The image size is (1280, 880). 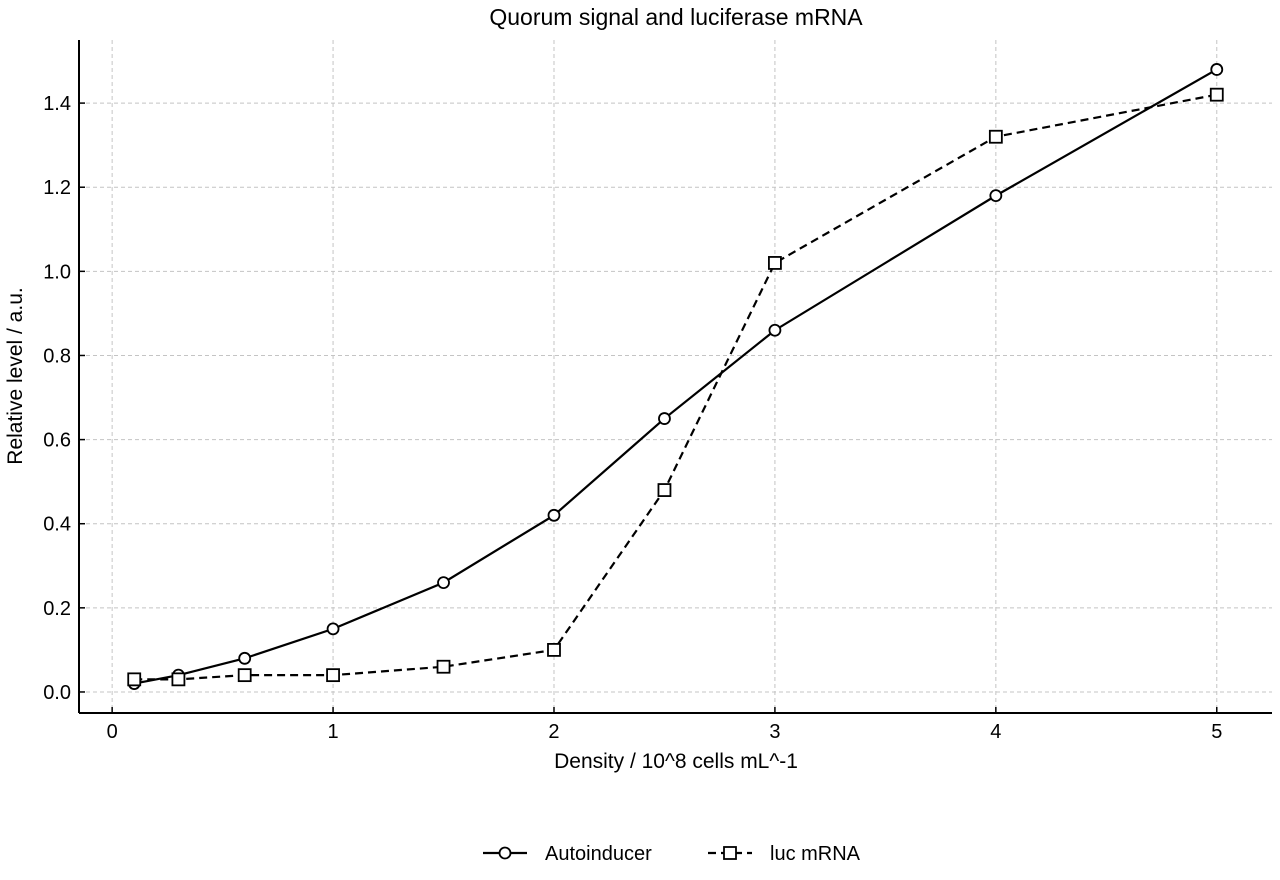 What do you see at coordinates (112, 732) in the screenshot?
I see `x-tick-label: 0` at bounding box center [112, 732].